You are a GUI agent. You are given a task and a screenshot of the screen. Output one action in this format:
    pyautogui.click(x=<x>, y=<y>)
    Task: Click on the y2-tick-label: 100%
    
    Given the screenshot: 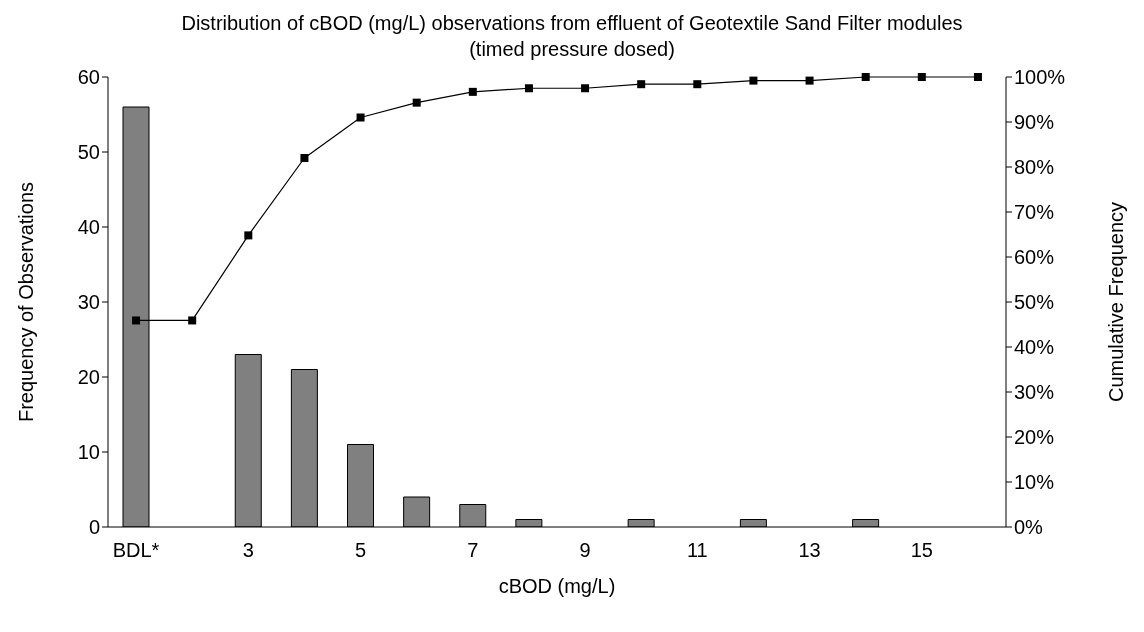 What is the action you would take?
    pyautogui.click(x=1040, y=77)
    